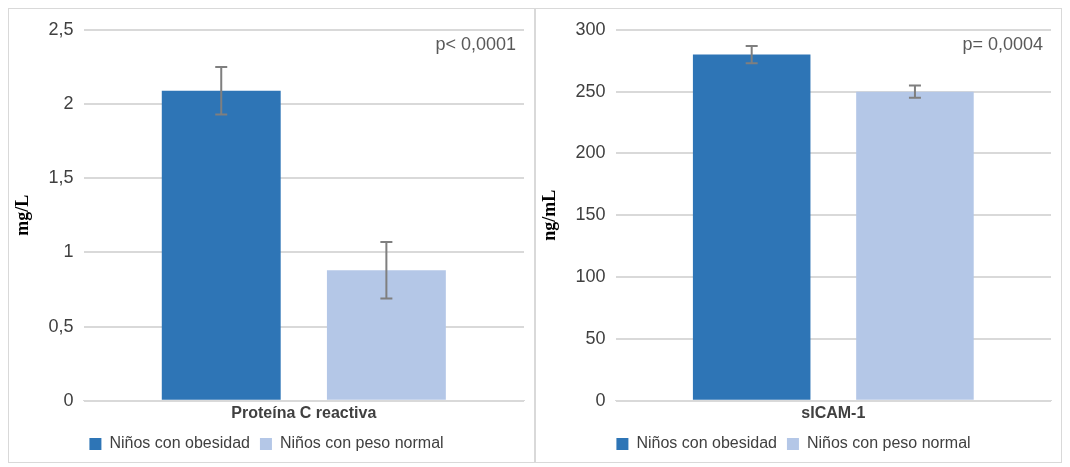  What do you see at coordinates (590, 276) in the screenshot?
I see `y-tick-label: 100` at bounding box center [590, 276].